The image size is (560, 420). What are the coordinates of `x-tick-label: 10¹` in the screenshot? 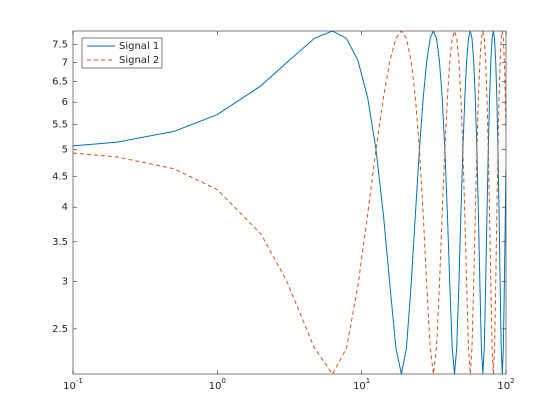 It's located at (361, 384).